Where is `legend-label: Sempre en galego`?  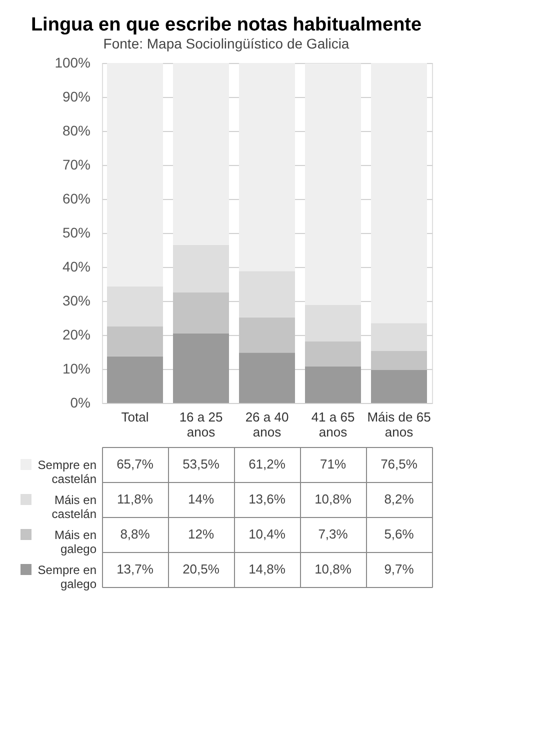 legend-label: Sempre en galego is located at coordinates (67, 577).